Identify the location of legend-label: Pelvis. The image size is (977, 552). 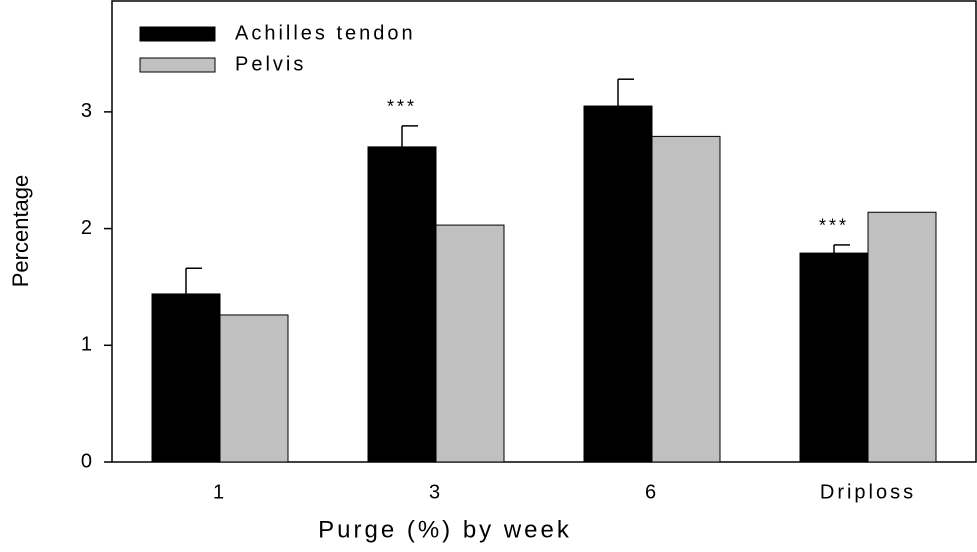
(270, 64).